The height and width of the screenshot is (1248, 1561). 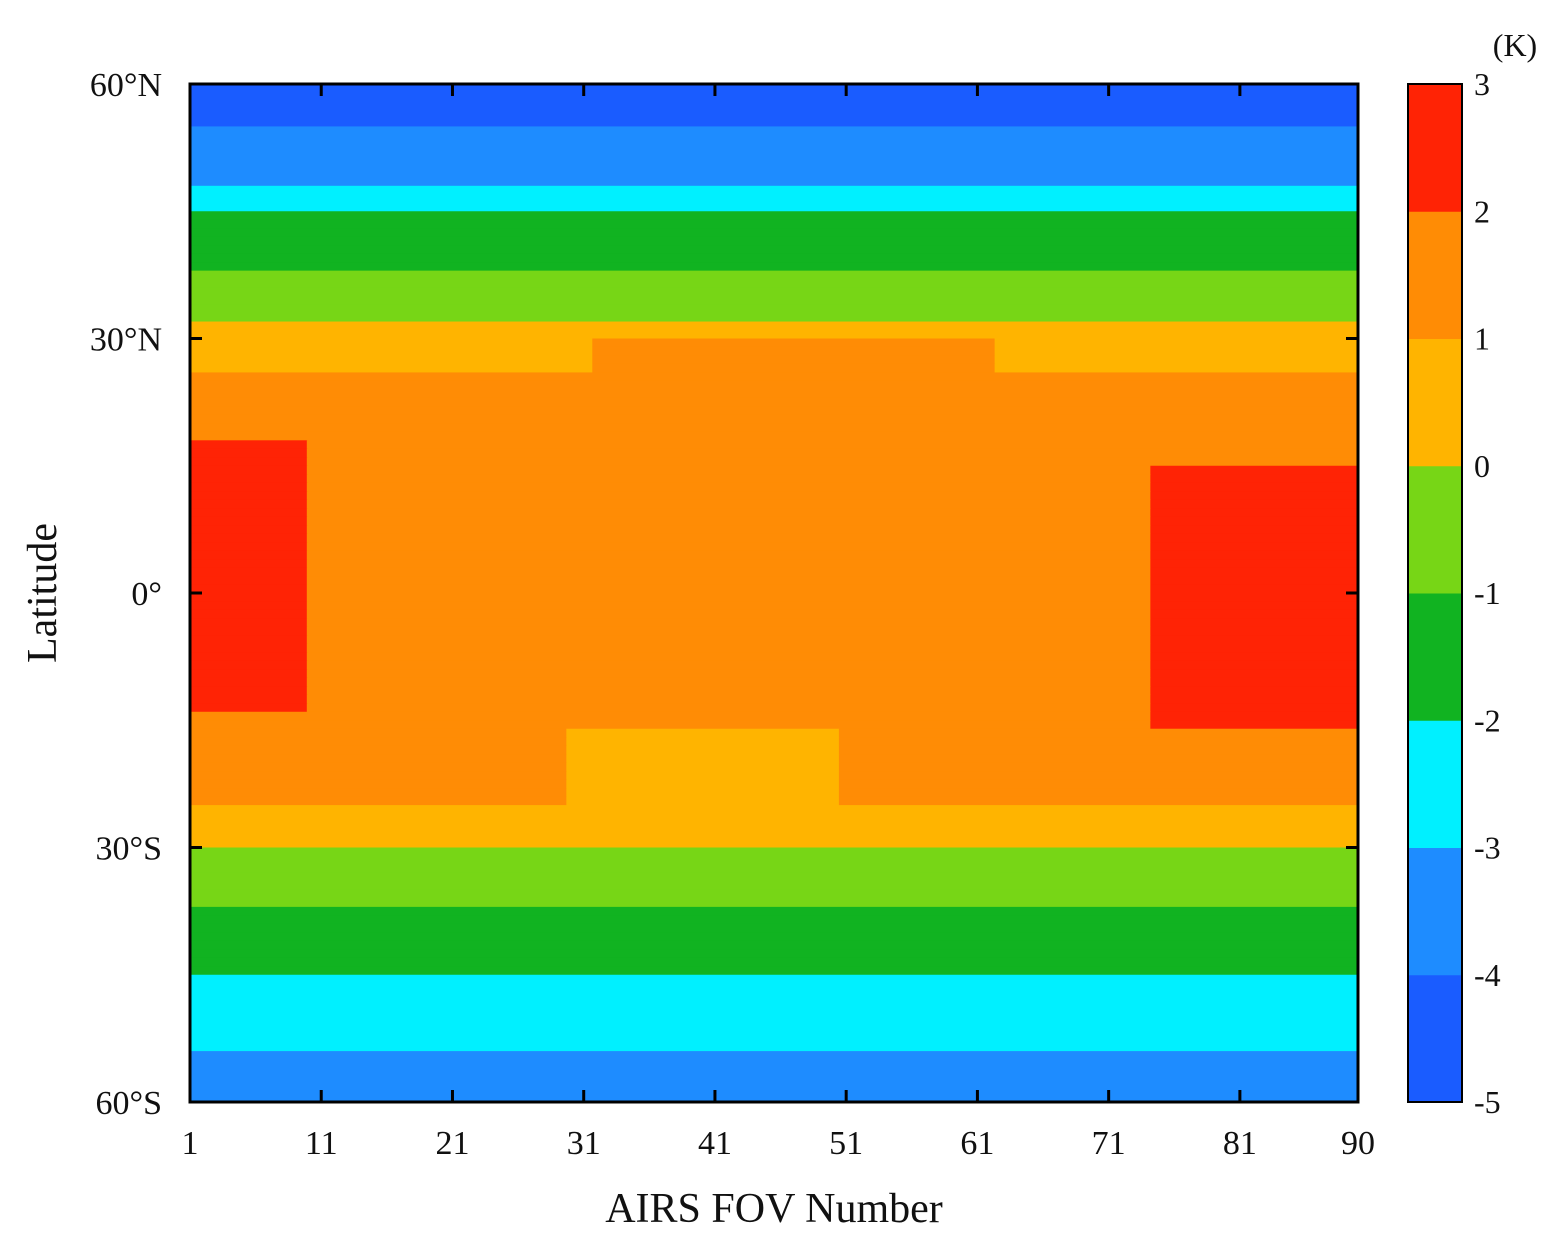 I want to click on x-tick-label: 61, so click(x=977, y=1143).